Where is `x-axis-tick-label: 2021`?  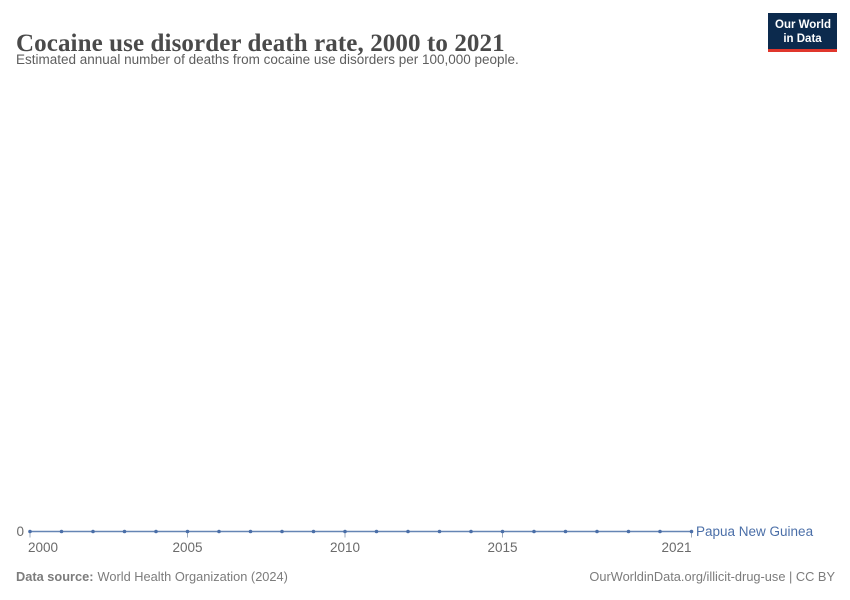 x-axis-tick-label: 2021 is located at coordinates (676, 547).